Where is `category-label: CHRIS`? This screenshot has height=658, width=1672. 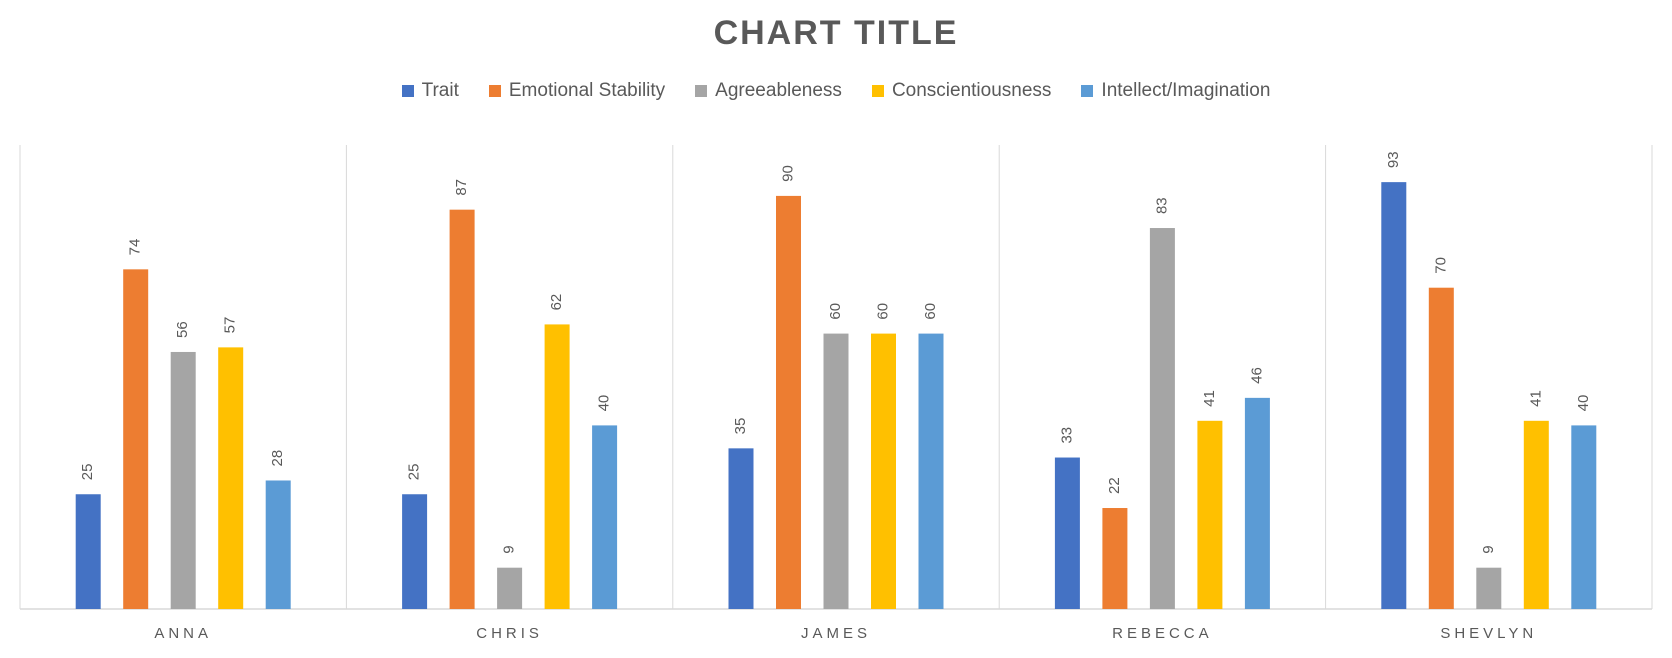 category-label: CHRIS is located at coordinates (509, 633).